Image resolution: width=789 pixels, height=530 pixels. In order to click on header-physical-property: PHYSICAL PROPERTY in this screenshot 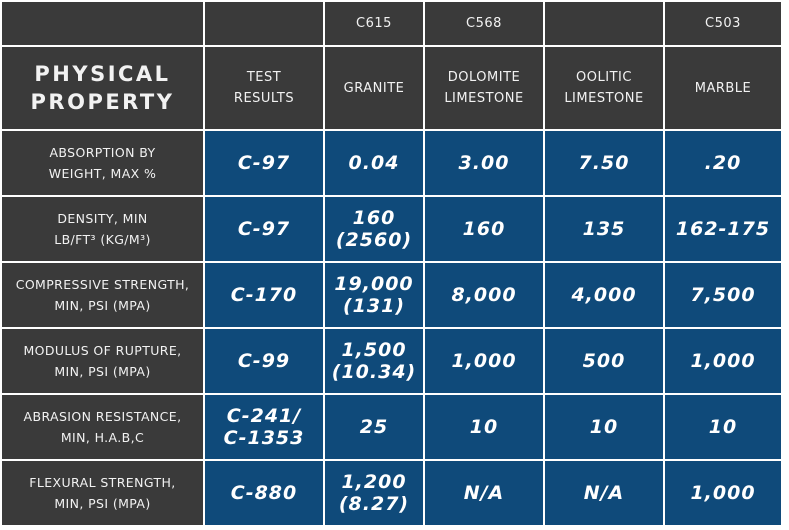, I will do `click(102, 88)`.